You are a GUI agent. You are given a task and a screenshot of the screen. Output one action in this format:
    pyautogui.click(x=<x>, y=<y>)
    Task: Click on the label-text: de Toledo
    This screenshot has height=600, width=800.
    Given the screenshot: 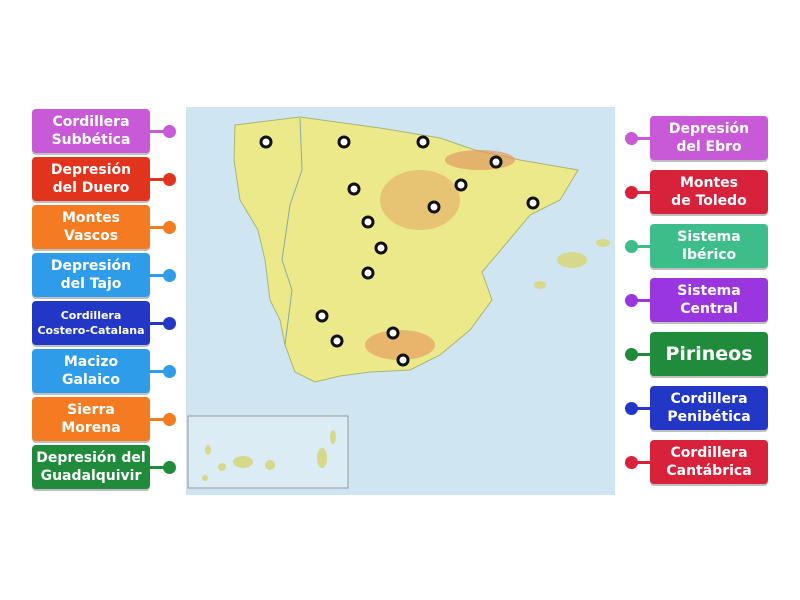 What is the action you would take?
    pyautogui.click(x=709, y=201)
    